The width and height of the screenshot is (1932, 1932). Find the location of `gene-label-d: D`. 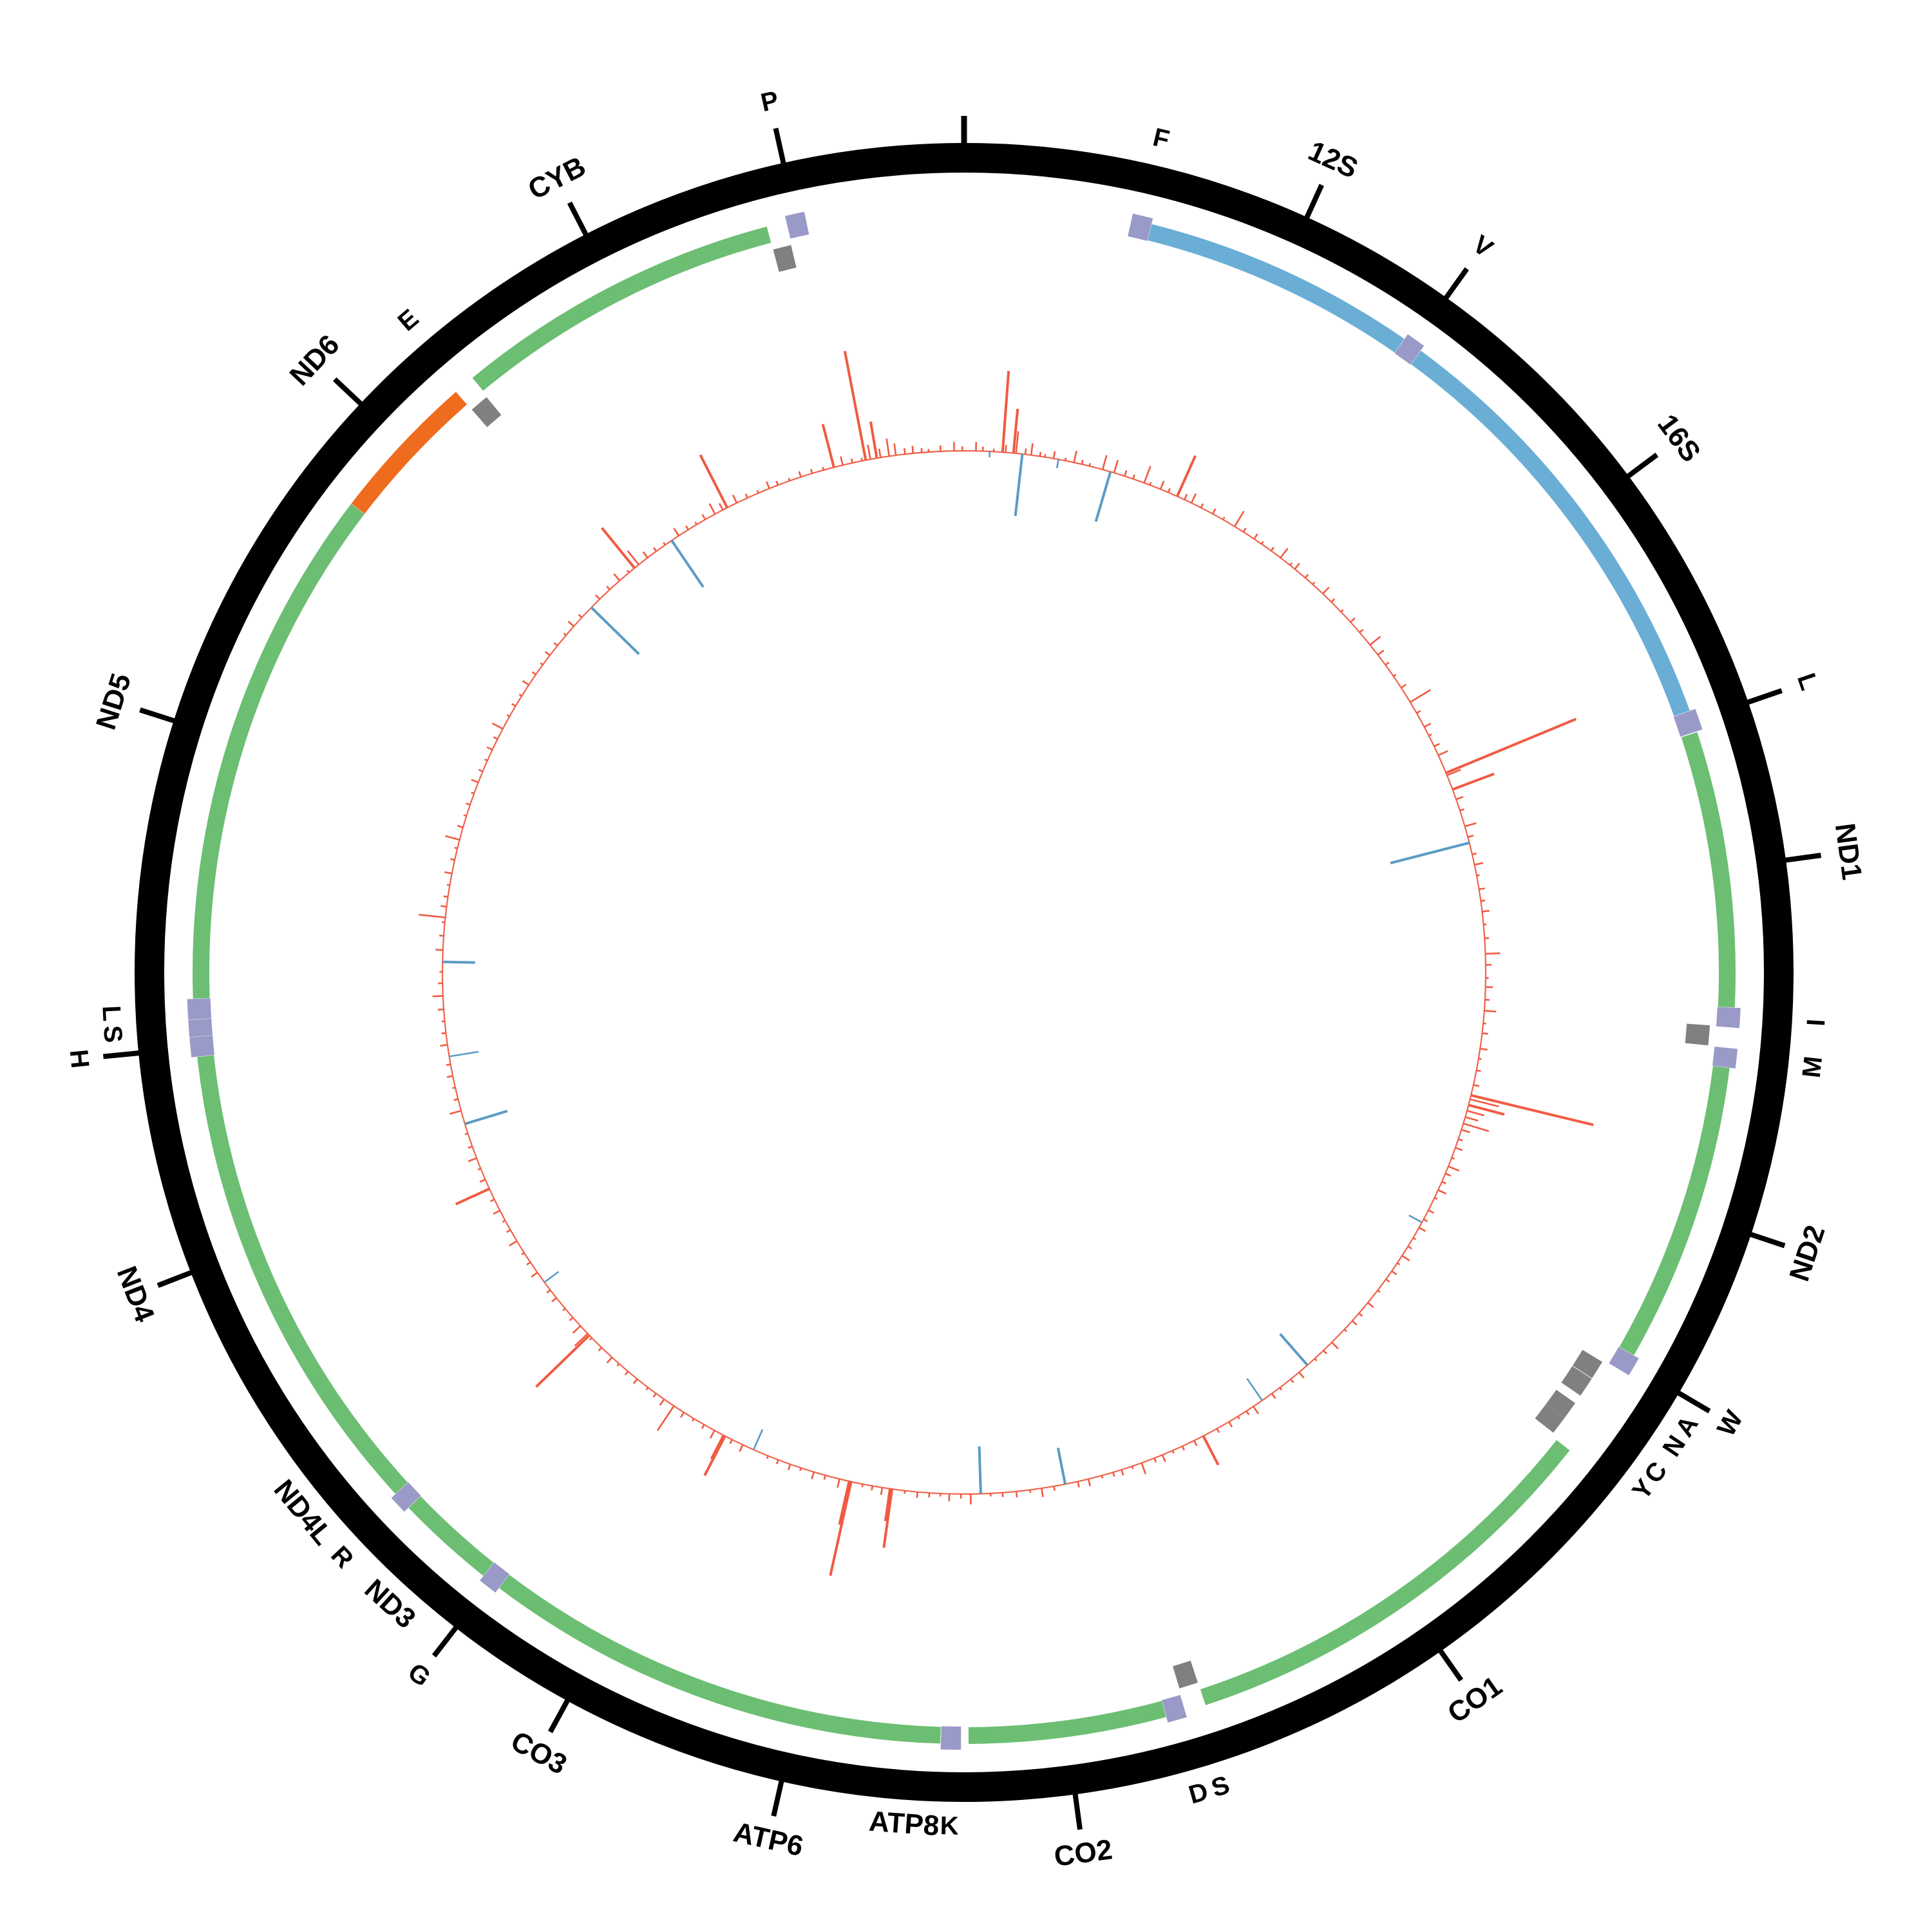

gene-label-d: D is located at coordinates (1198, 1793).